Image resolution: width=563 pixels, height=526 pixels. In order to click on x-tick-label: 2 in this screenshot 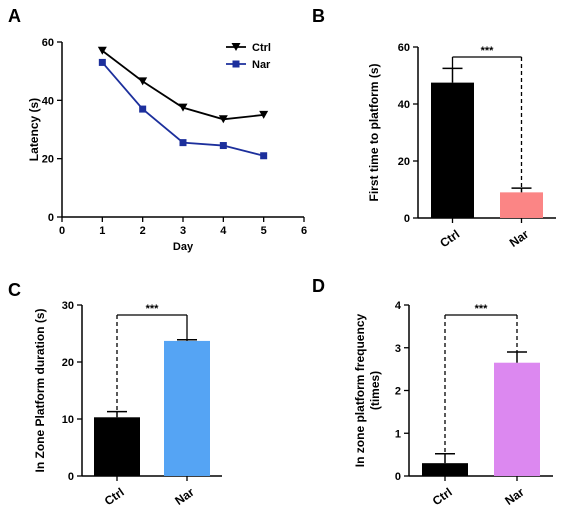, I will do `click(143, 231)`.